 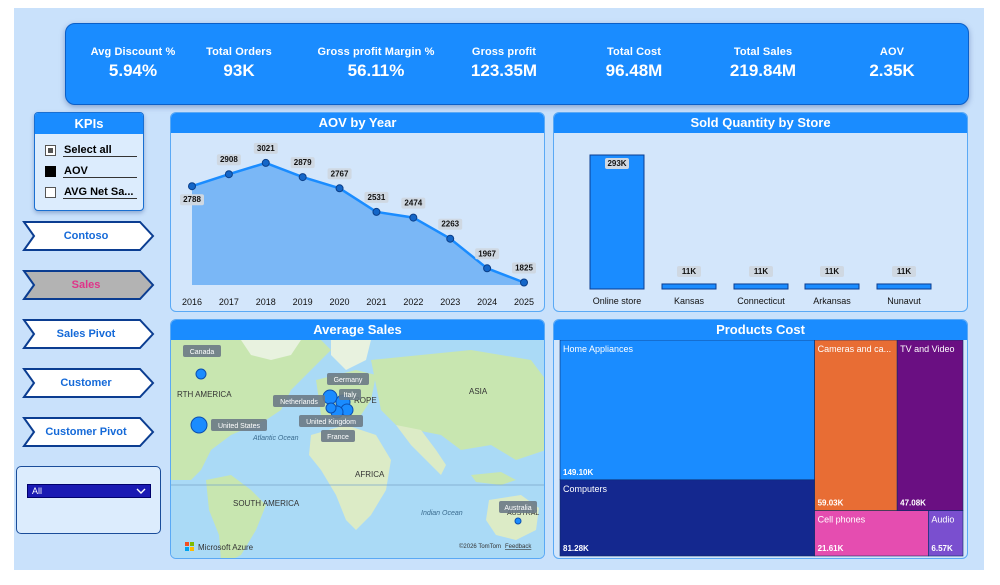 What do you see at coordinates (299, 401) in the screenshot?
I see `map-label-netherlands: Netherlands` at bounding box center [299, 401].